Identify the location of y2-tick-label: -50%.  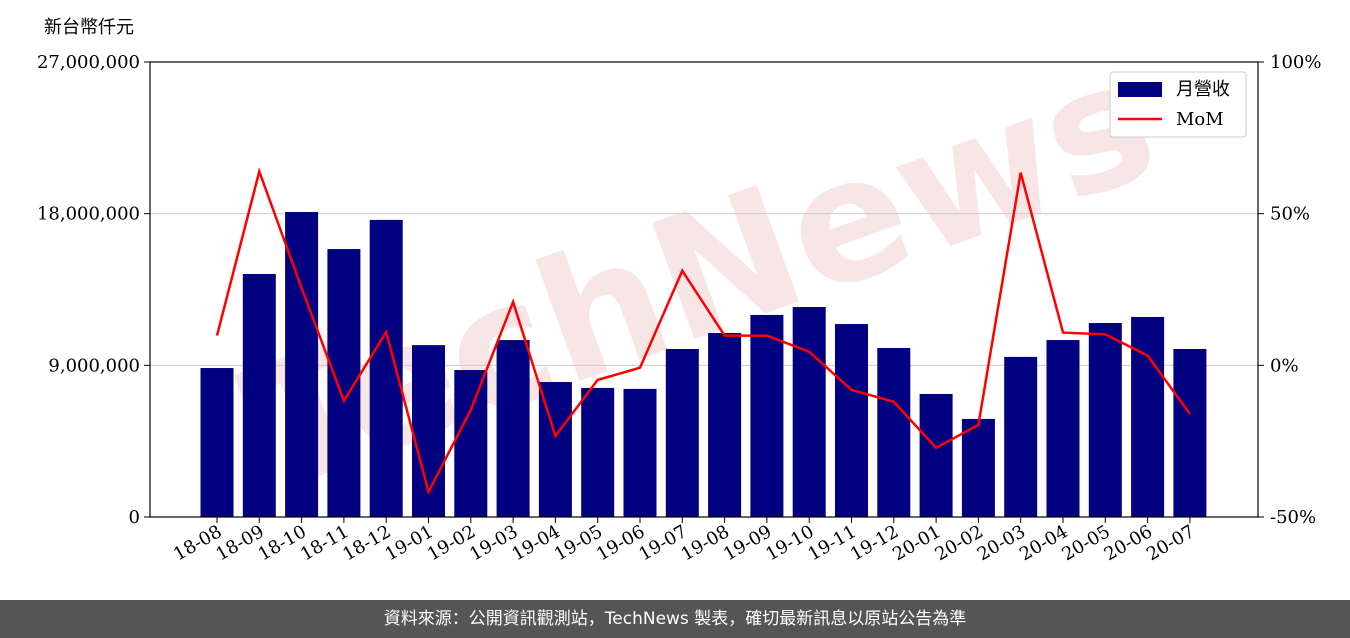
(1293, 517).